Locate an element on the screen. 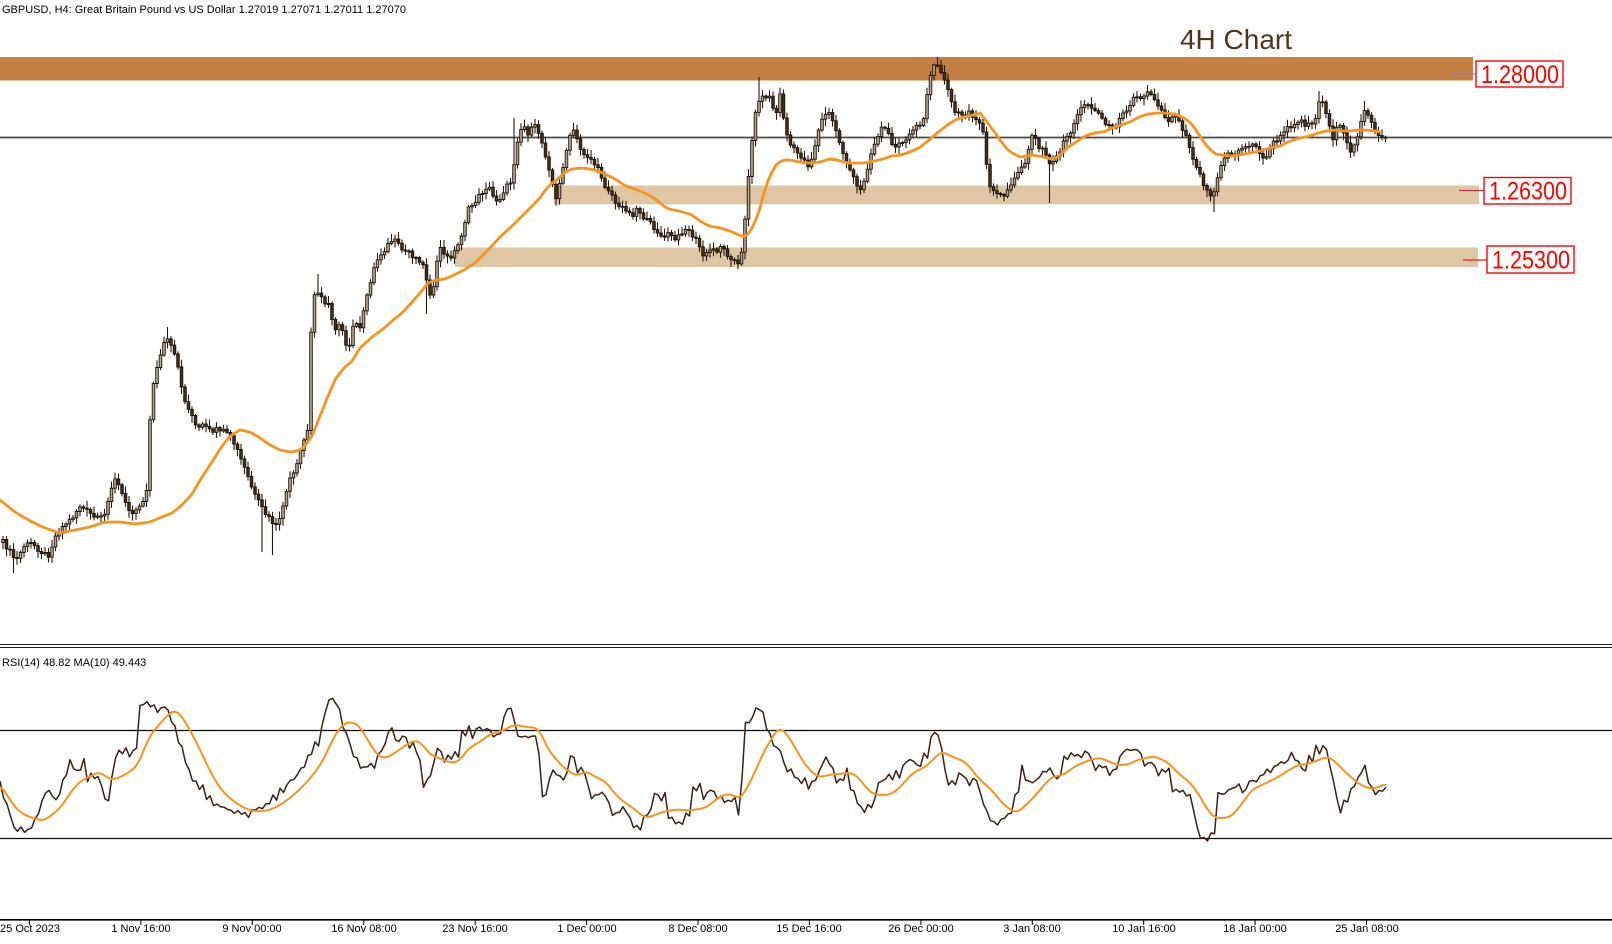 The height and width of the screenshot is (944, 1612). svg-text: 8 Dec 08:00 is located at coordinates (697, 929).